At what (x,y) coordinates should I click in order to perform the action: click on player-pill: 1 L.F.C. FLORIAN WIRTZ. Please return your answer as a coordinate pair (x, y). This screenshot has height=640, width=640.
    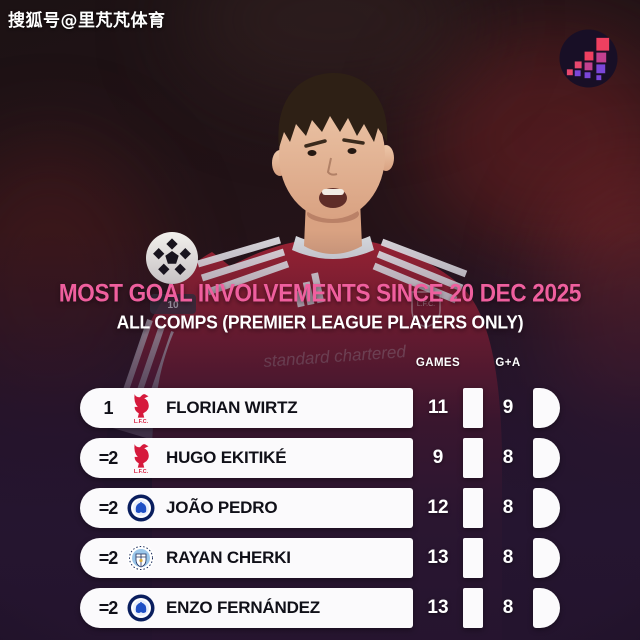
    Looking at the image, I should click on (246, 408).